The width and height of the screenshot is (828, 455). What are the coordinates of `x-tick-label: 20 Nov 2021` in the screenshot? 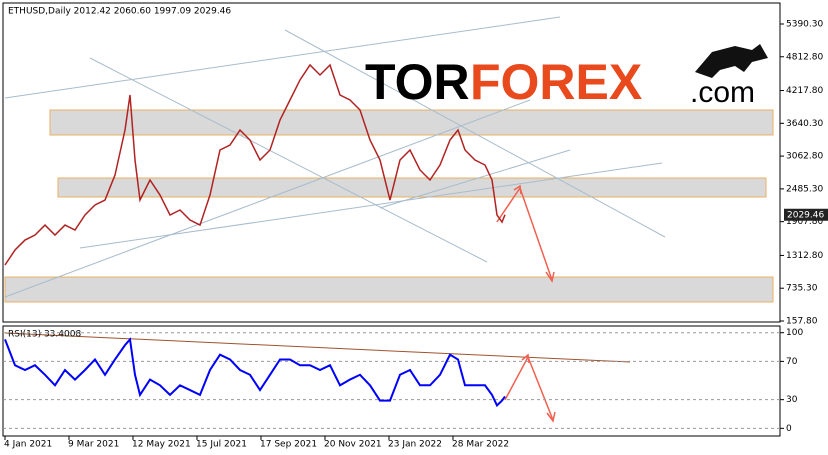 It's located at (353, 445).